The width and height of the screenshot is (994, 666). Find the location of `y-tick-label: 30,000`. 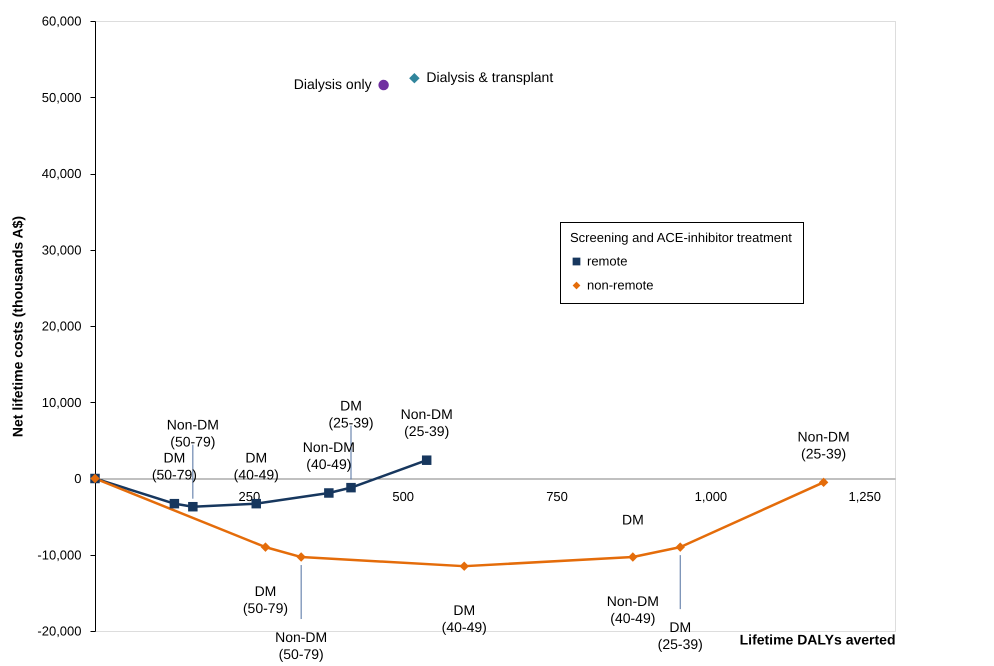

y-tick-label: 30,000 is located at coordinates (62, 250).